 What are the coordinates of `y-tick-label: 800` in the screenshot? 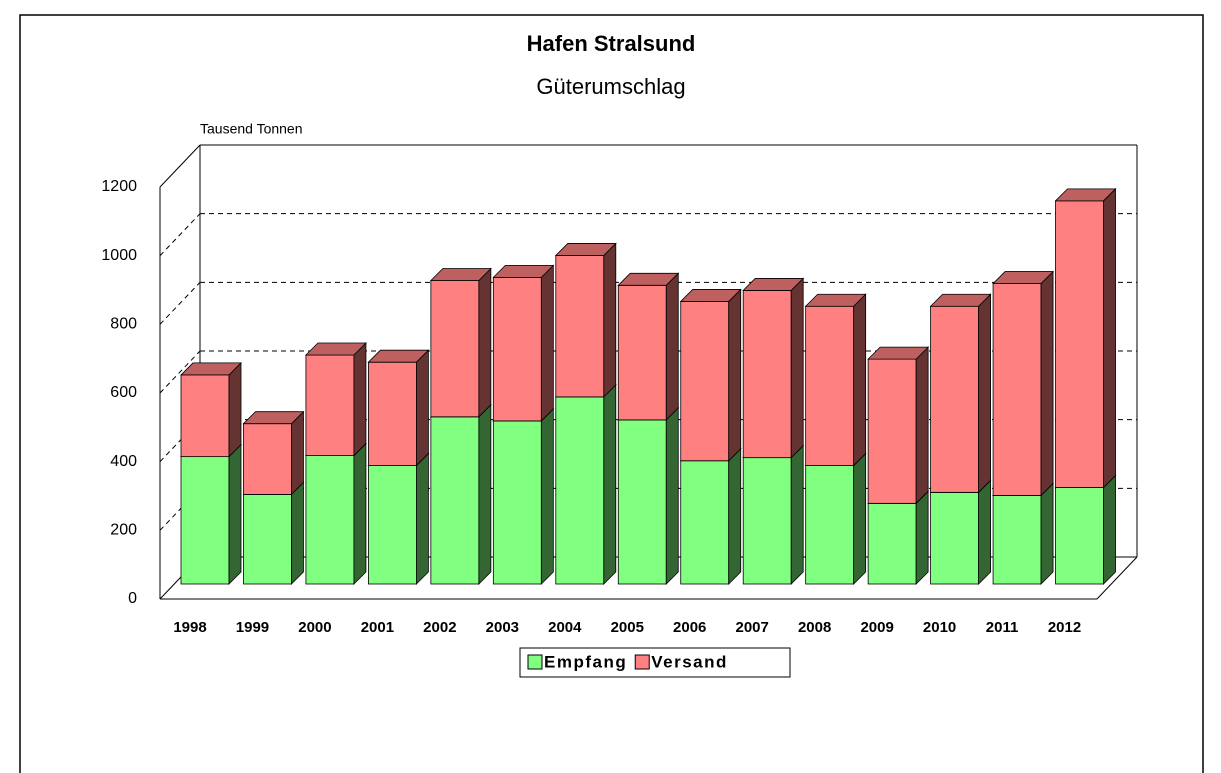 It's located at (123, 324).